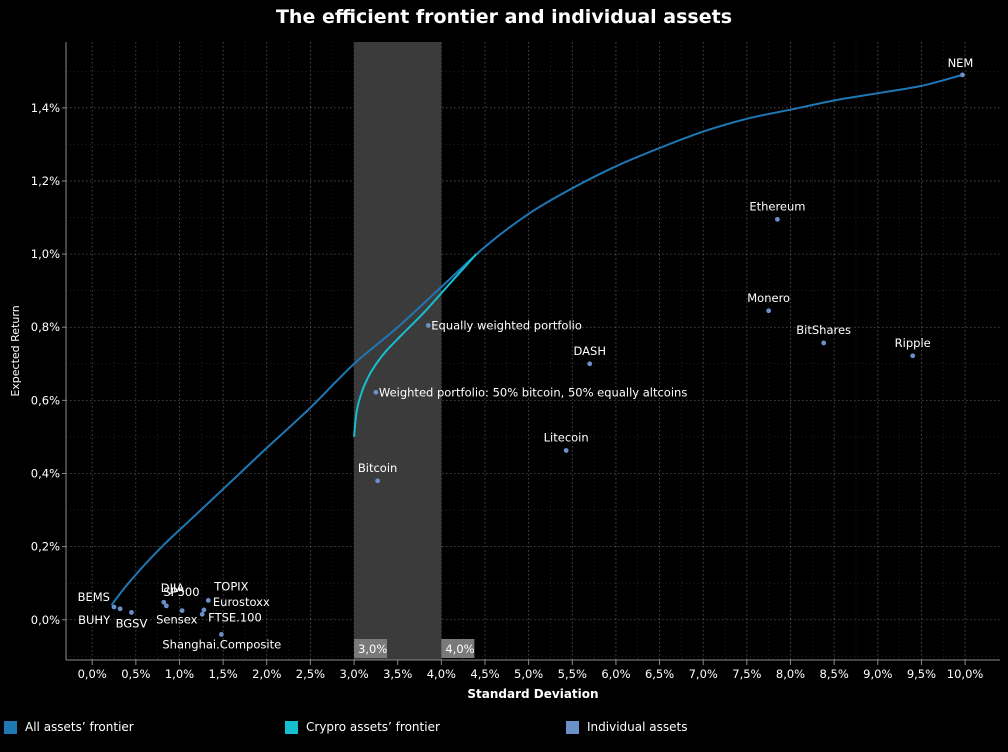  I want to click on asset-label: Ethereum, so click(777, 206).